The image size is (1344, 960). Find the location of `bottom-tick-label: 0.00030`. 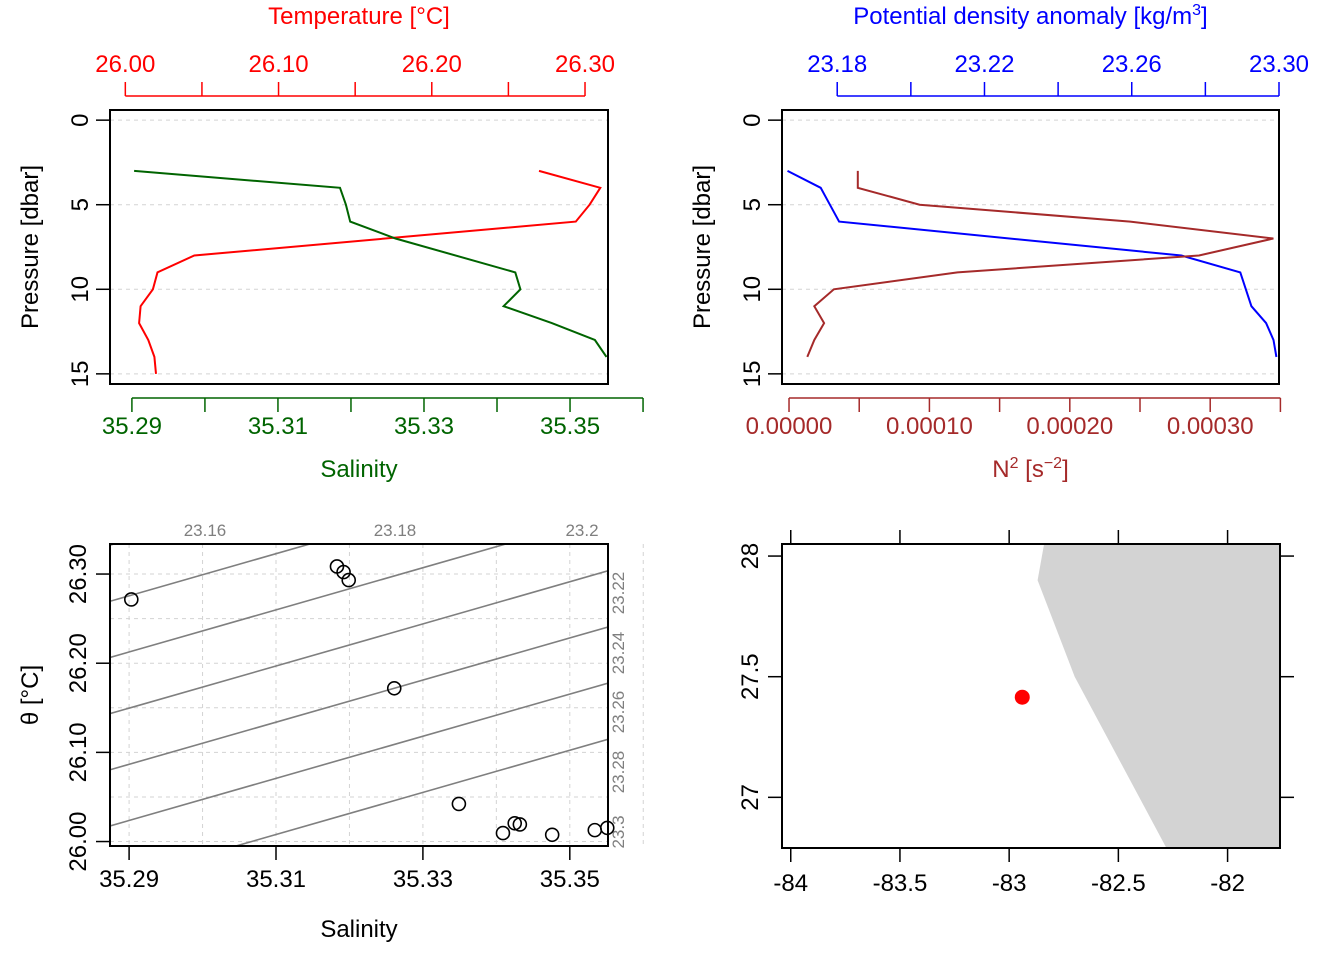

bottom-tick-label: 0.00030 is located at coordinates (1210, 426).